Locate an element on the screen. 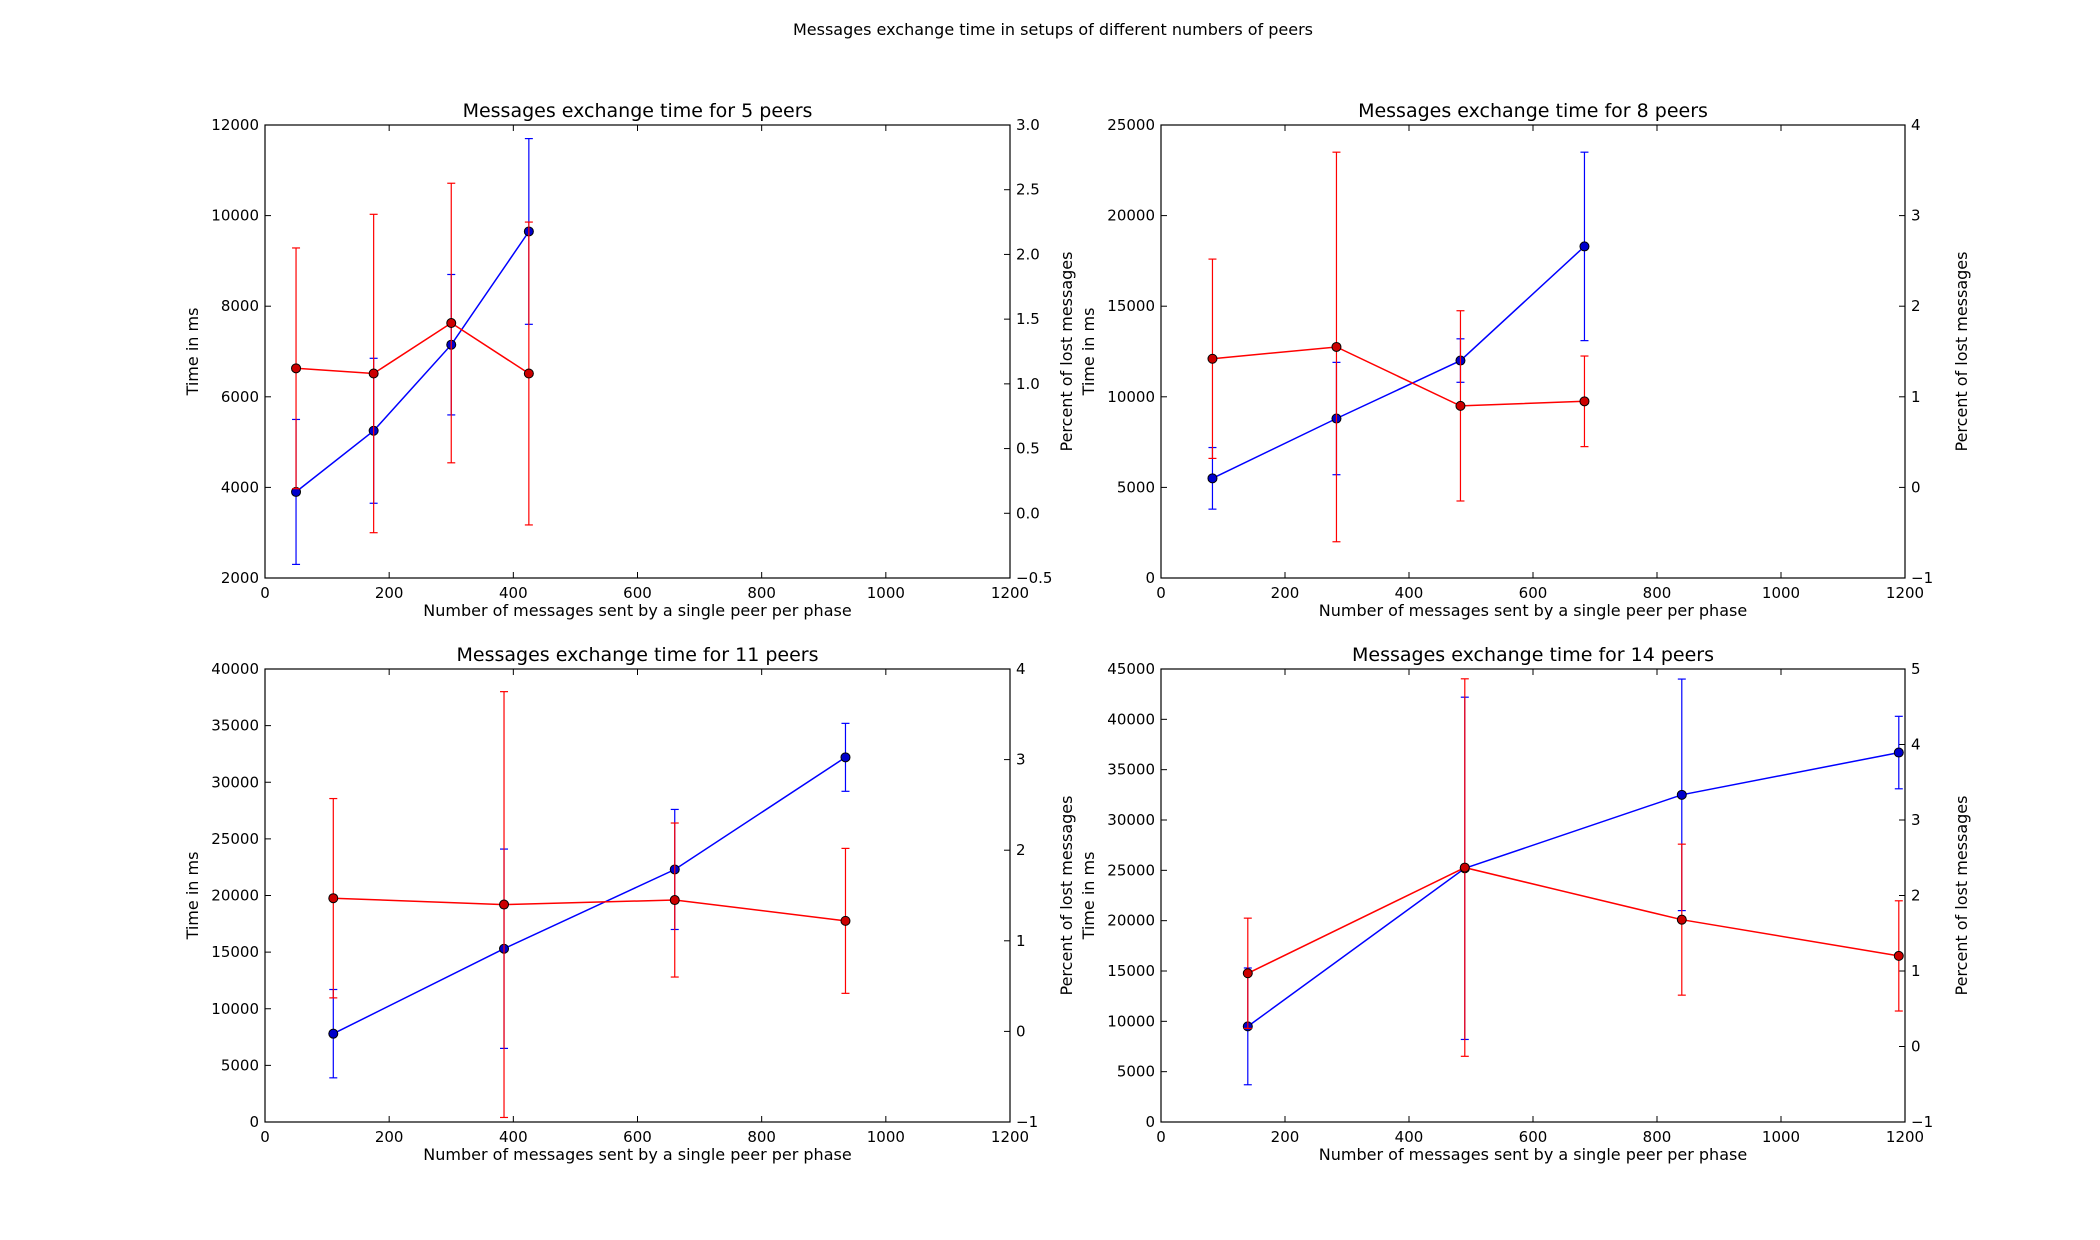  subplot-title: Messages exchange time for 5 peers is located at coordinates (638, 111).